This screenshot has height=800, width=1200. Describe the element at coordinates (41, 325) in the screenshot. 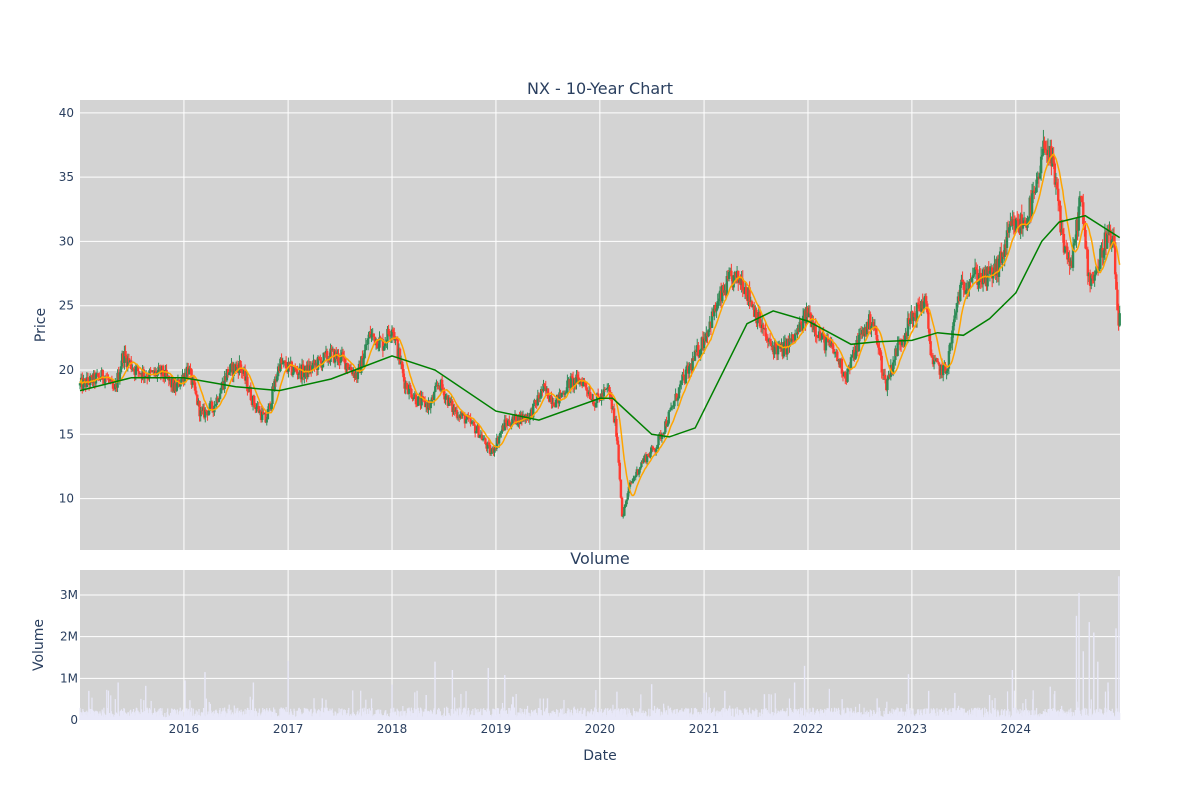

I see `price-axis-title: Price` at that location.